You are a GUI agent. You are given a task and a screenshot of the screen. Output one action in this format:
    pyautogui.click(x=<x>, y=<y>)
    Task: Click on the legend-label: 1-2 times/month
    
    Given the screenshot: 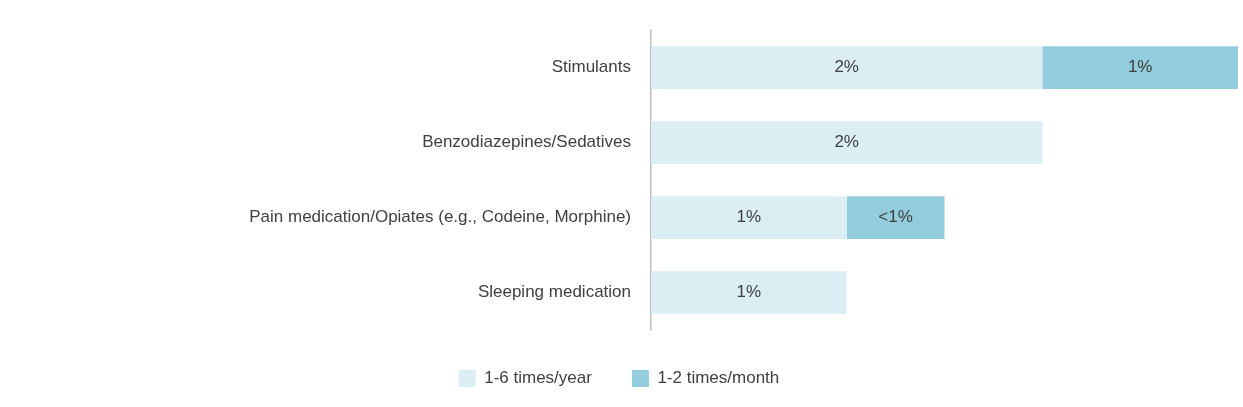 What is the action you would take?
    pyautogui.click(x=718, y=378)
    